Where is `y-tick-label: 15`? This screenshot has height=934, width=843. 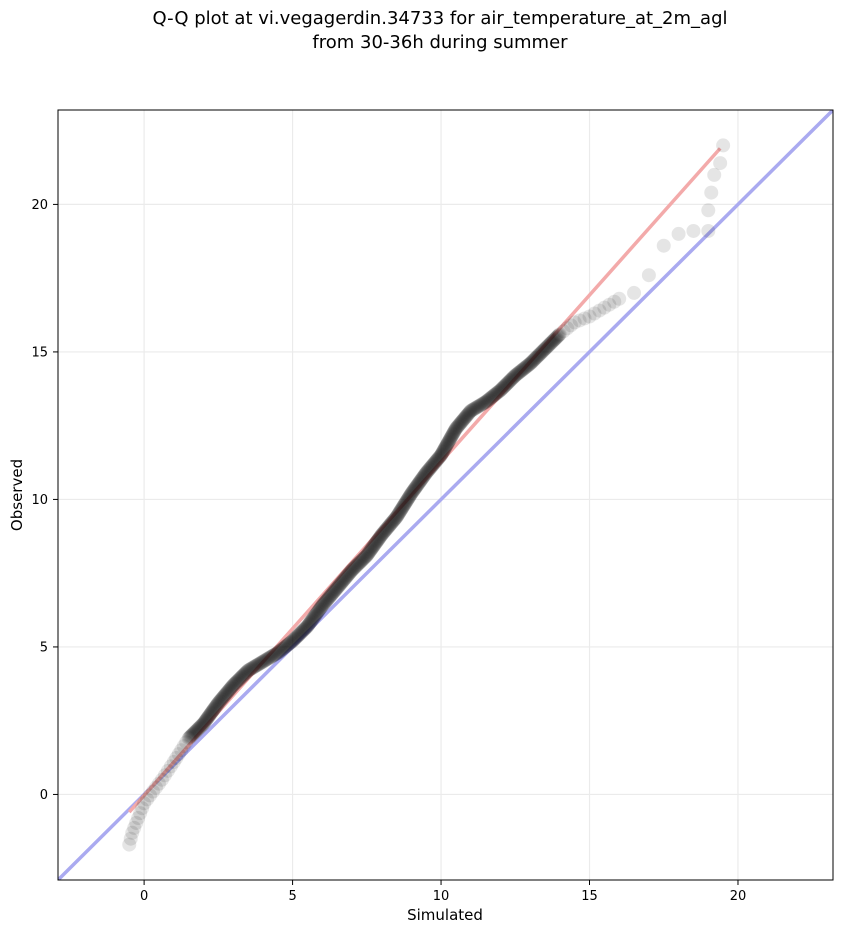
y-tick-label: 15 is located at coordinates (39, 352).